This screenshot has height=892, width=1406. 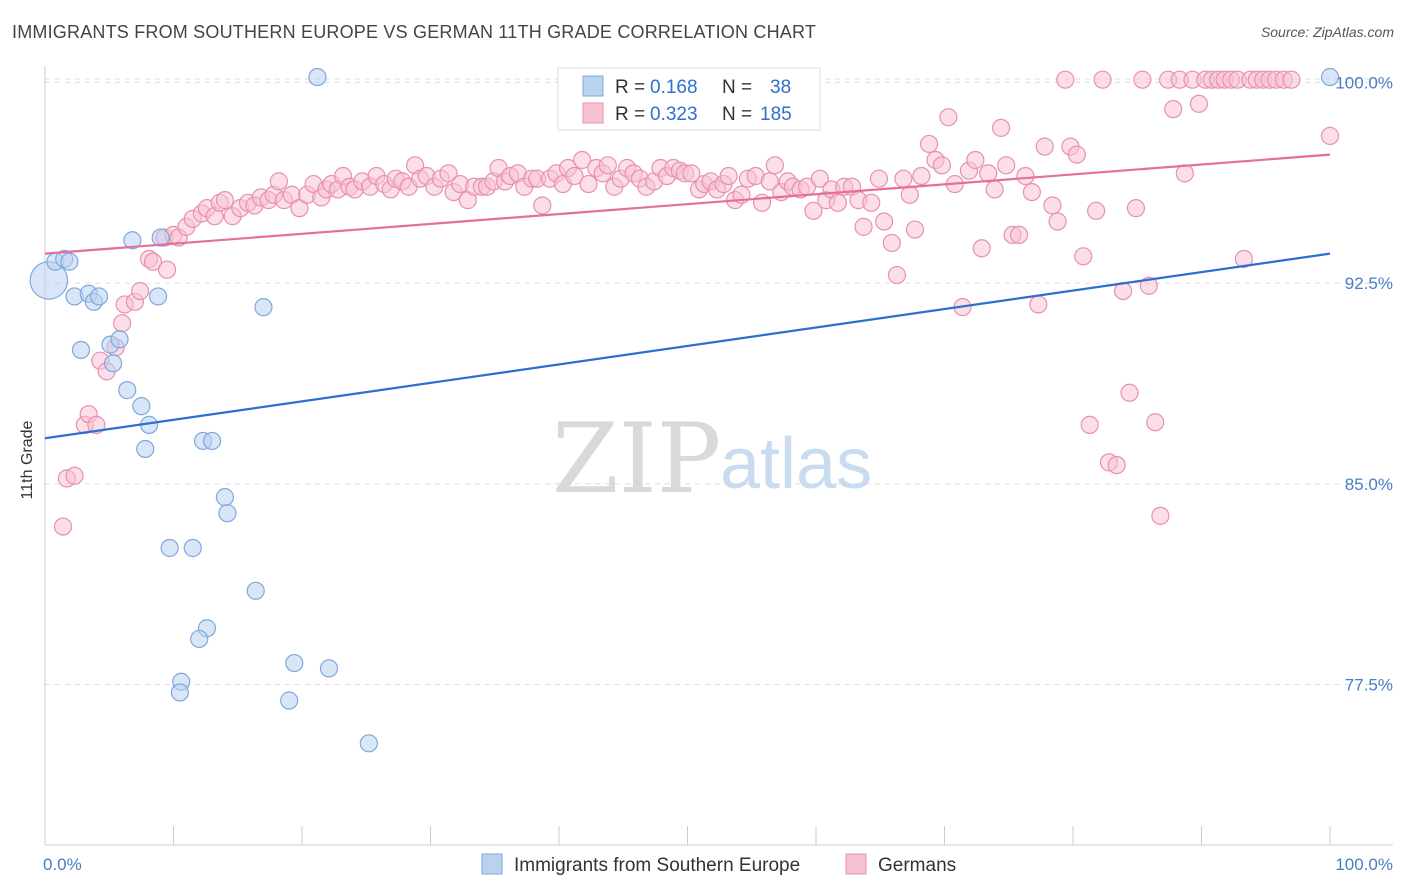 I want to click on bottom-legend-swatch-blue, so click(x=492, y=864).